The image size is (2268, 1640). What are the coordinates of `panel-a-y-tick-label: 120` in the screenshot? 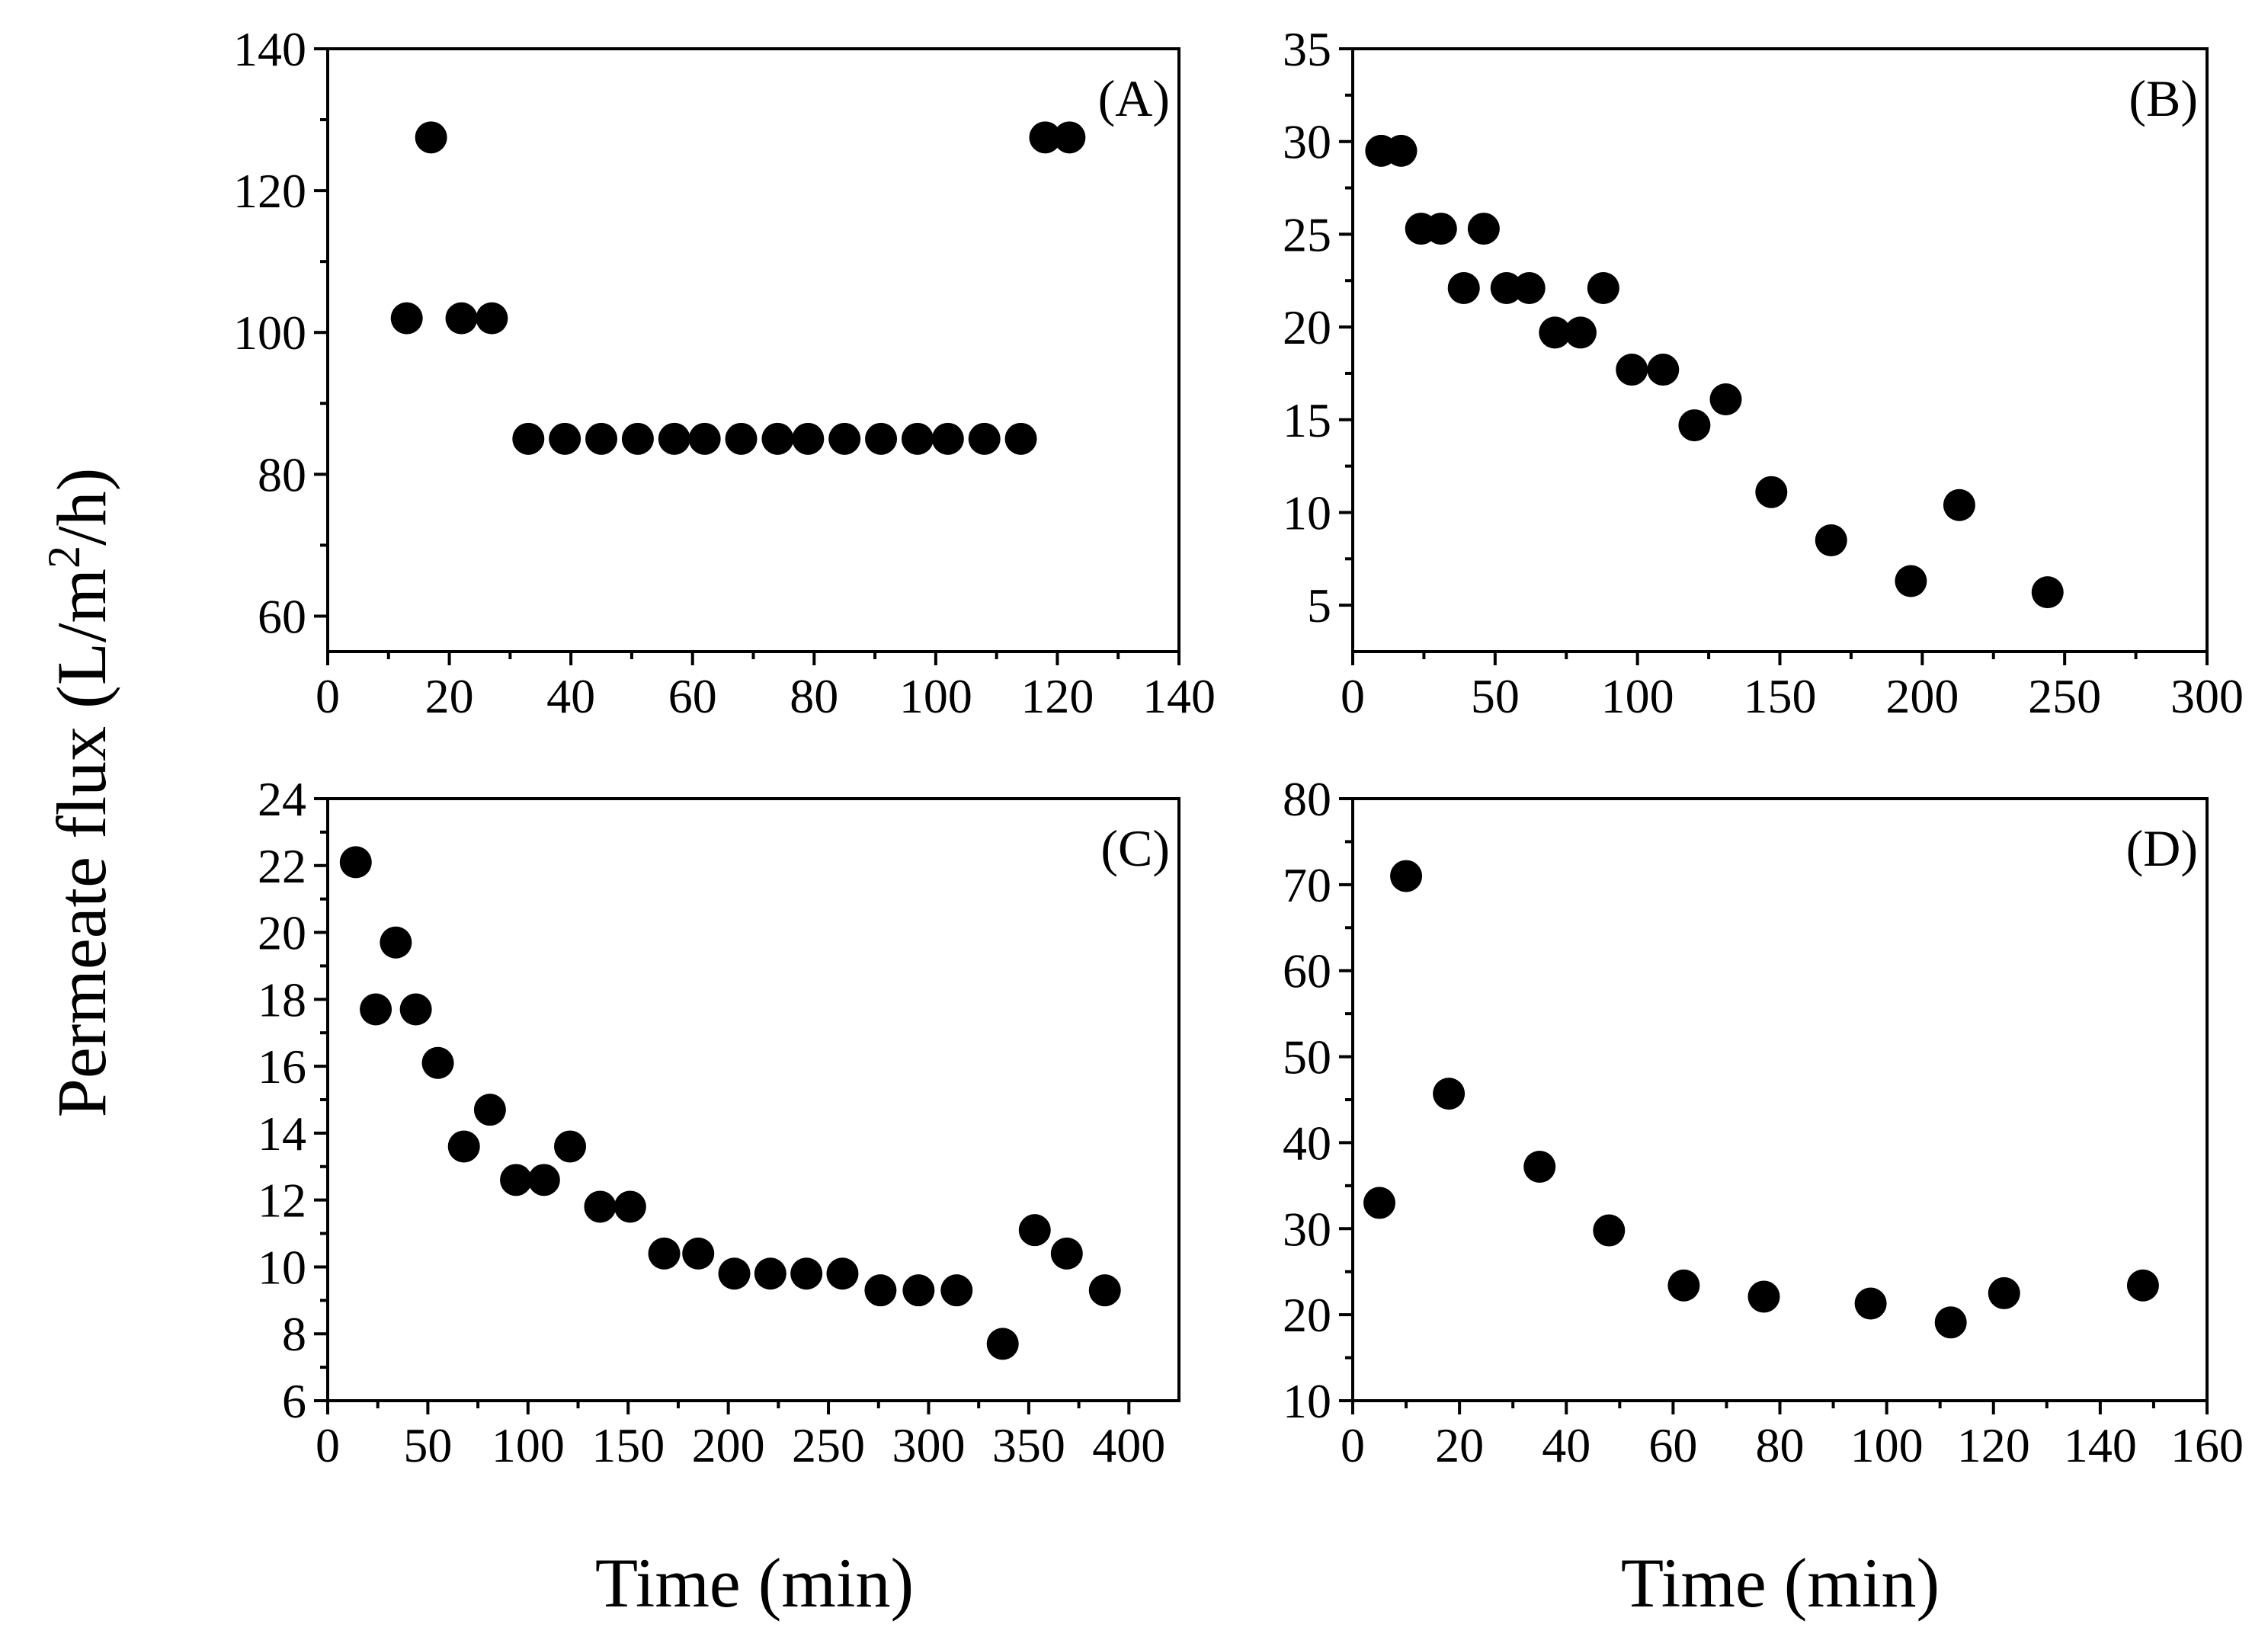 It's located at (269, 191).